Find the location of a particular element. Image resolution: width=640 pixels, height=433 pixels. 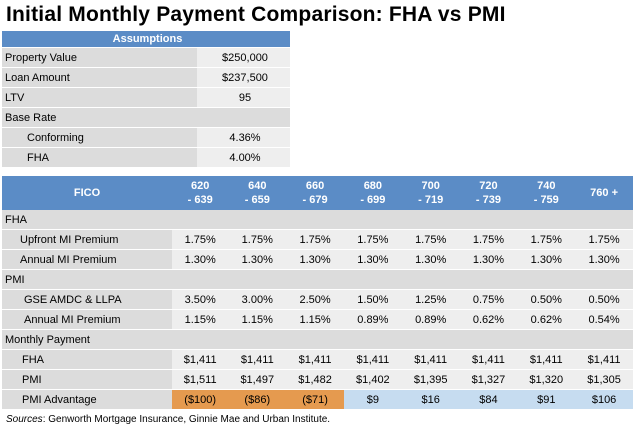

column-header: 700- 719 is located at coordinates (430, 193).